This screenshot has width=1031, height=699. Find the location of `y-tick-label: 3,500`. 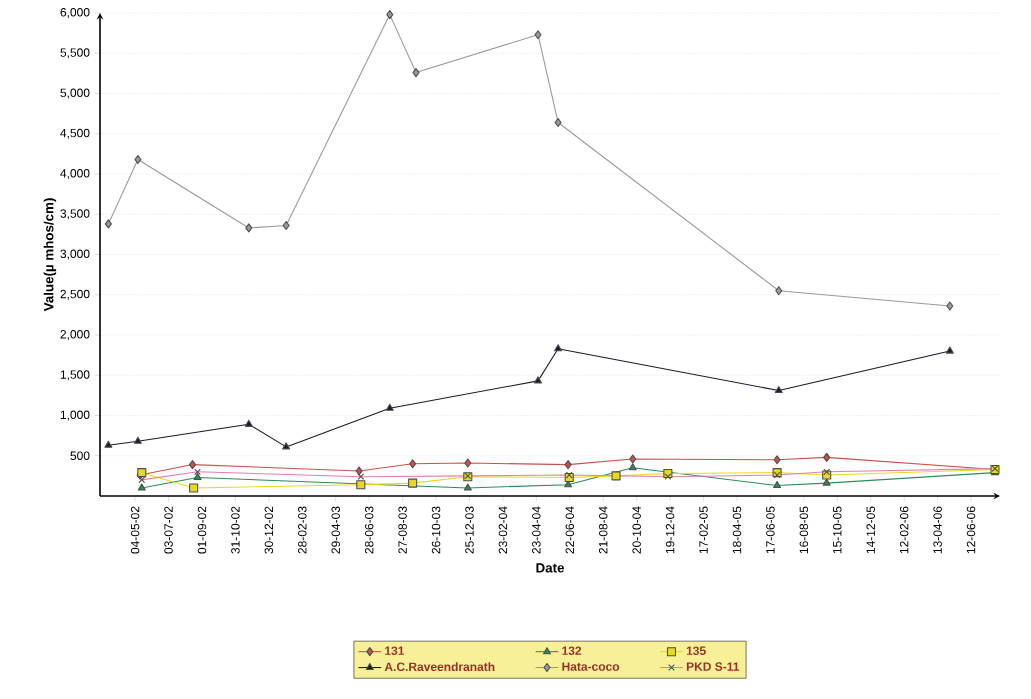

y-tick-label: 3,500 is located at coordinates (75, 214).